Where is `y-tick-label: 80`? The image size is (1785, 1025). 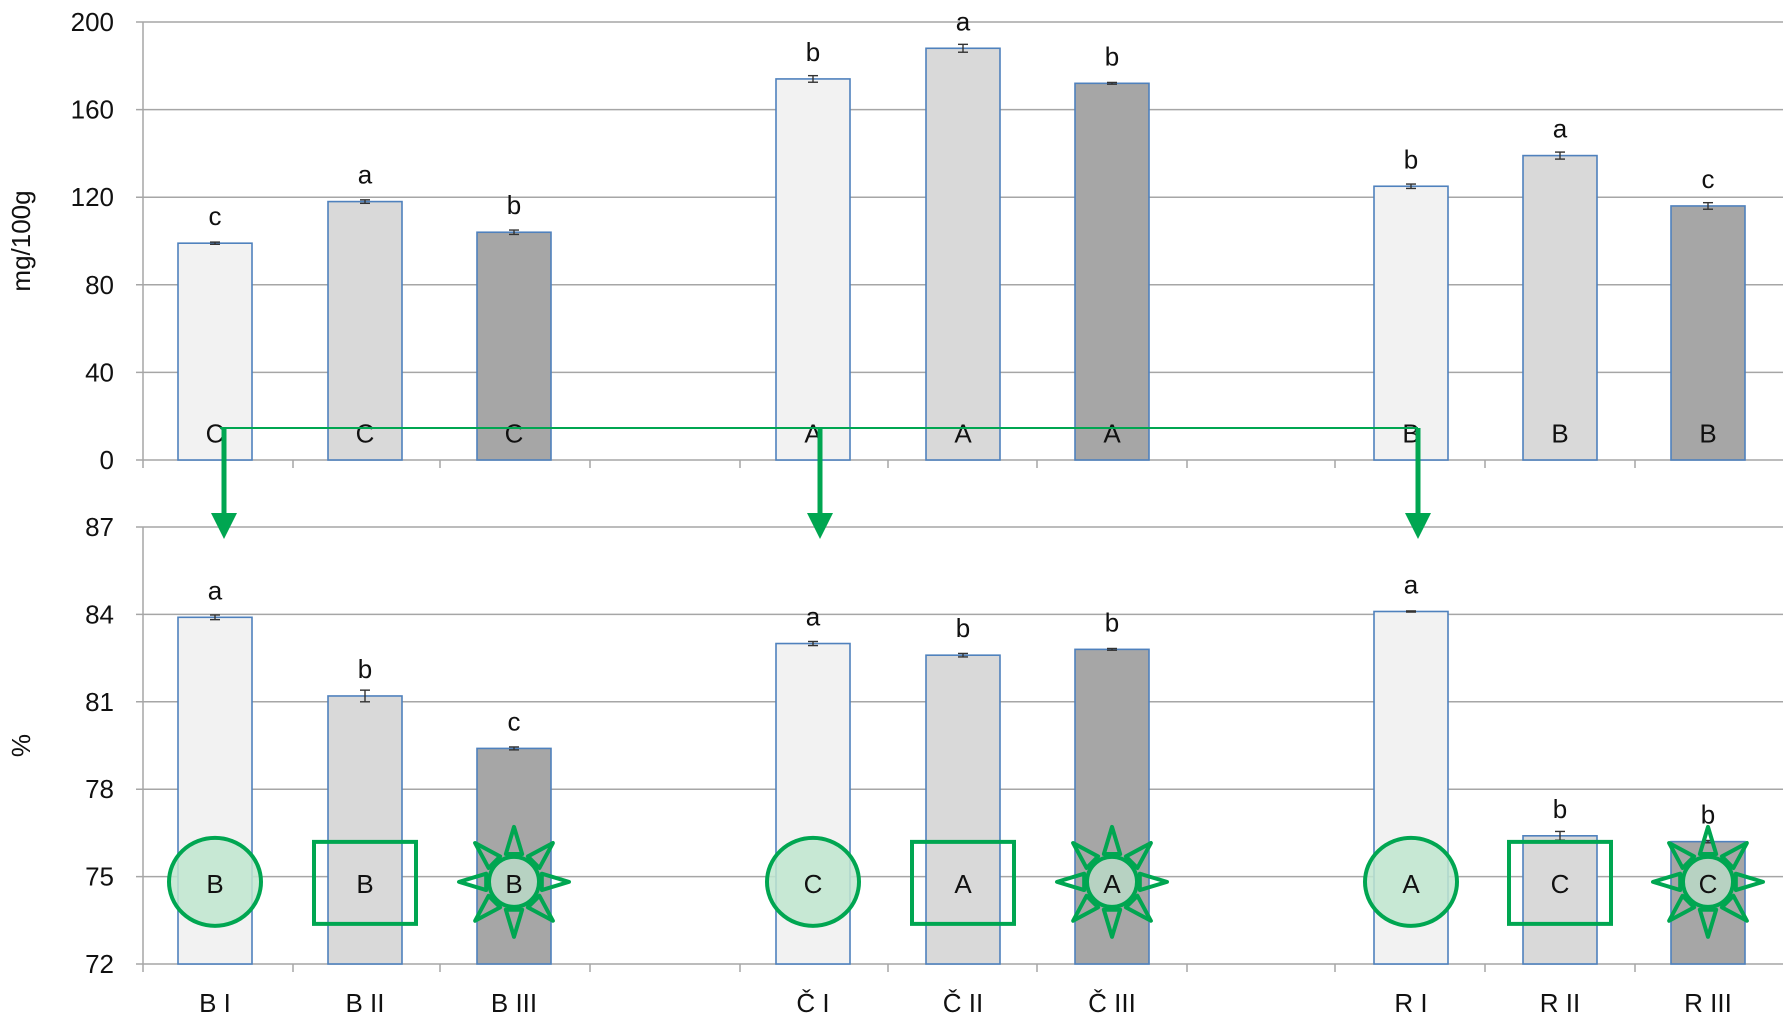
y-tick-label: 80 is located at coordinates (99, 285).